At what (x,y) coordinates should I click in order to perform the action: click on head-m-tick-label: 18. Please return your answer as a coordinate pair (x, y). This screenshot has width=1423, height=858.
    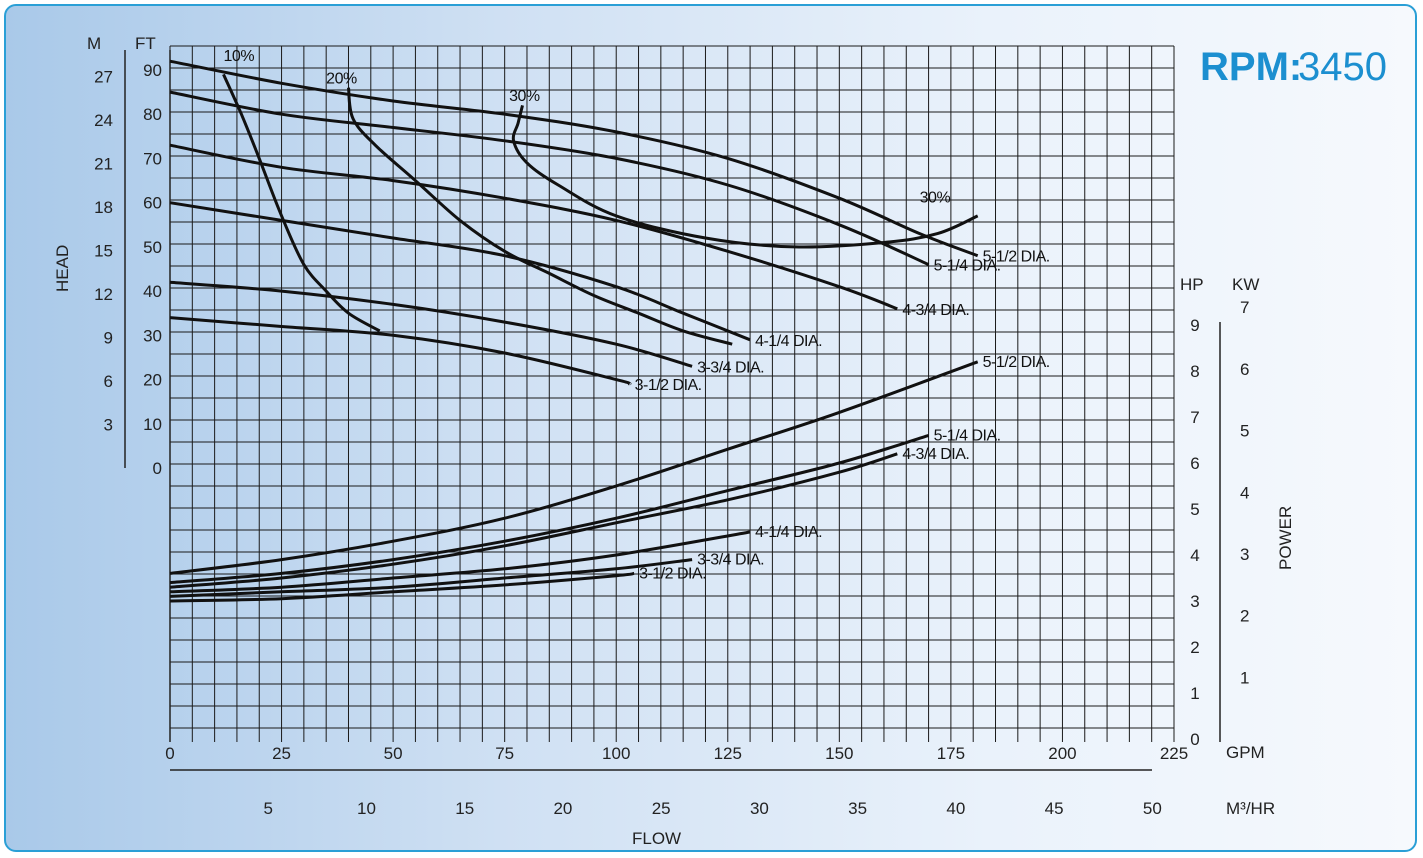
    Looking at the image, I should click on (103, 207).